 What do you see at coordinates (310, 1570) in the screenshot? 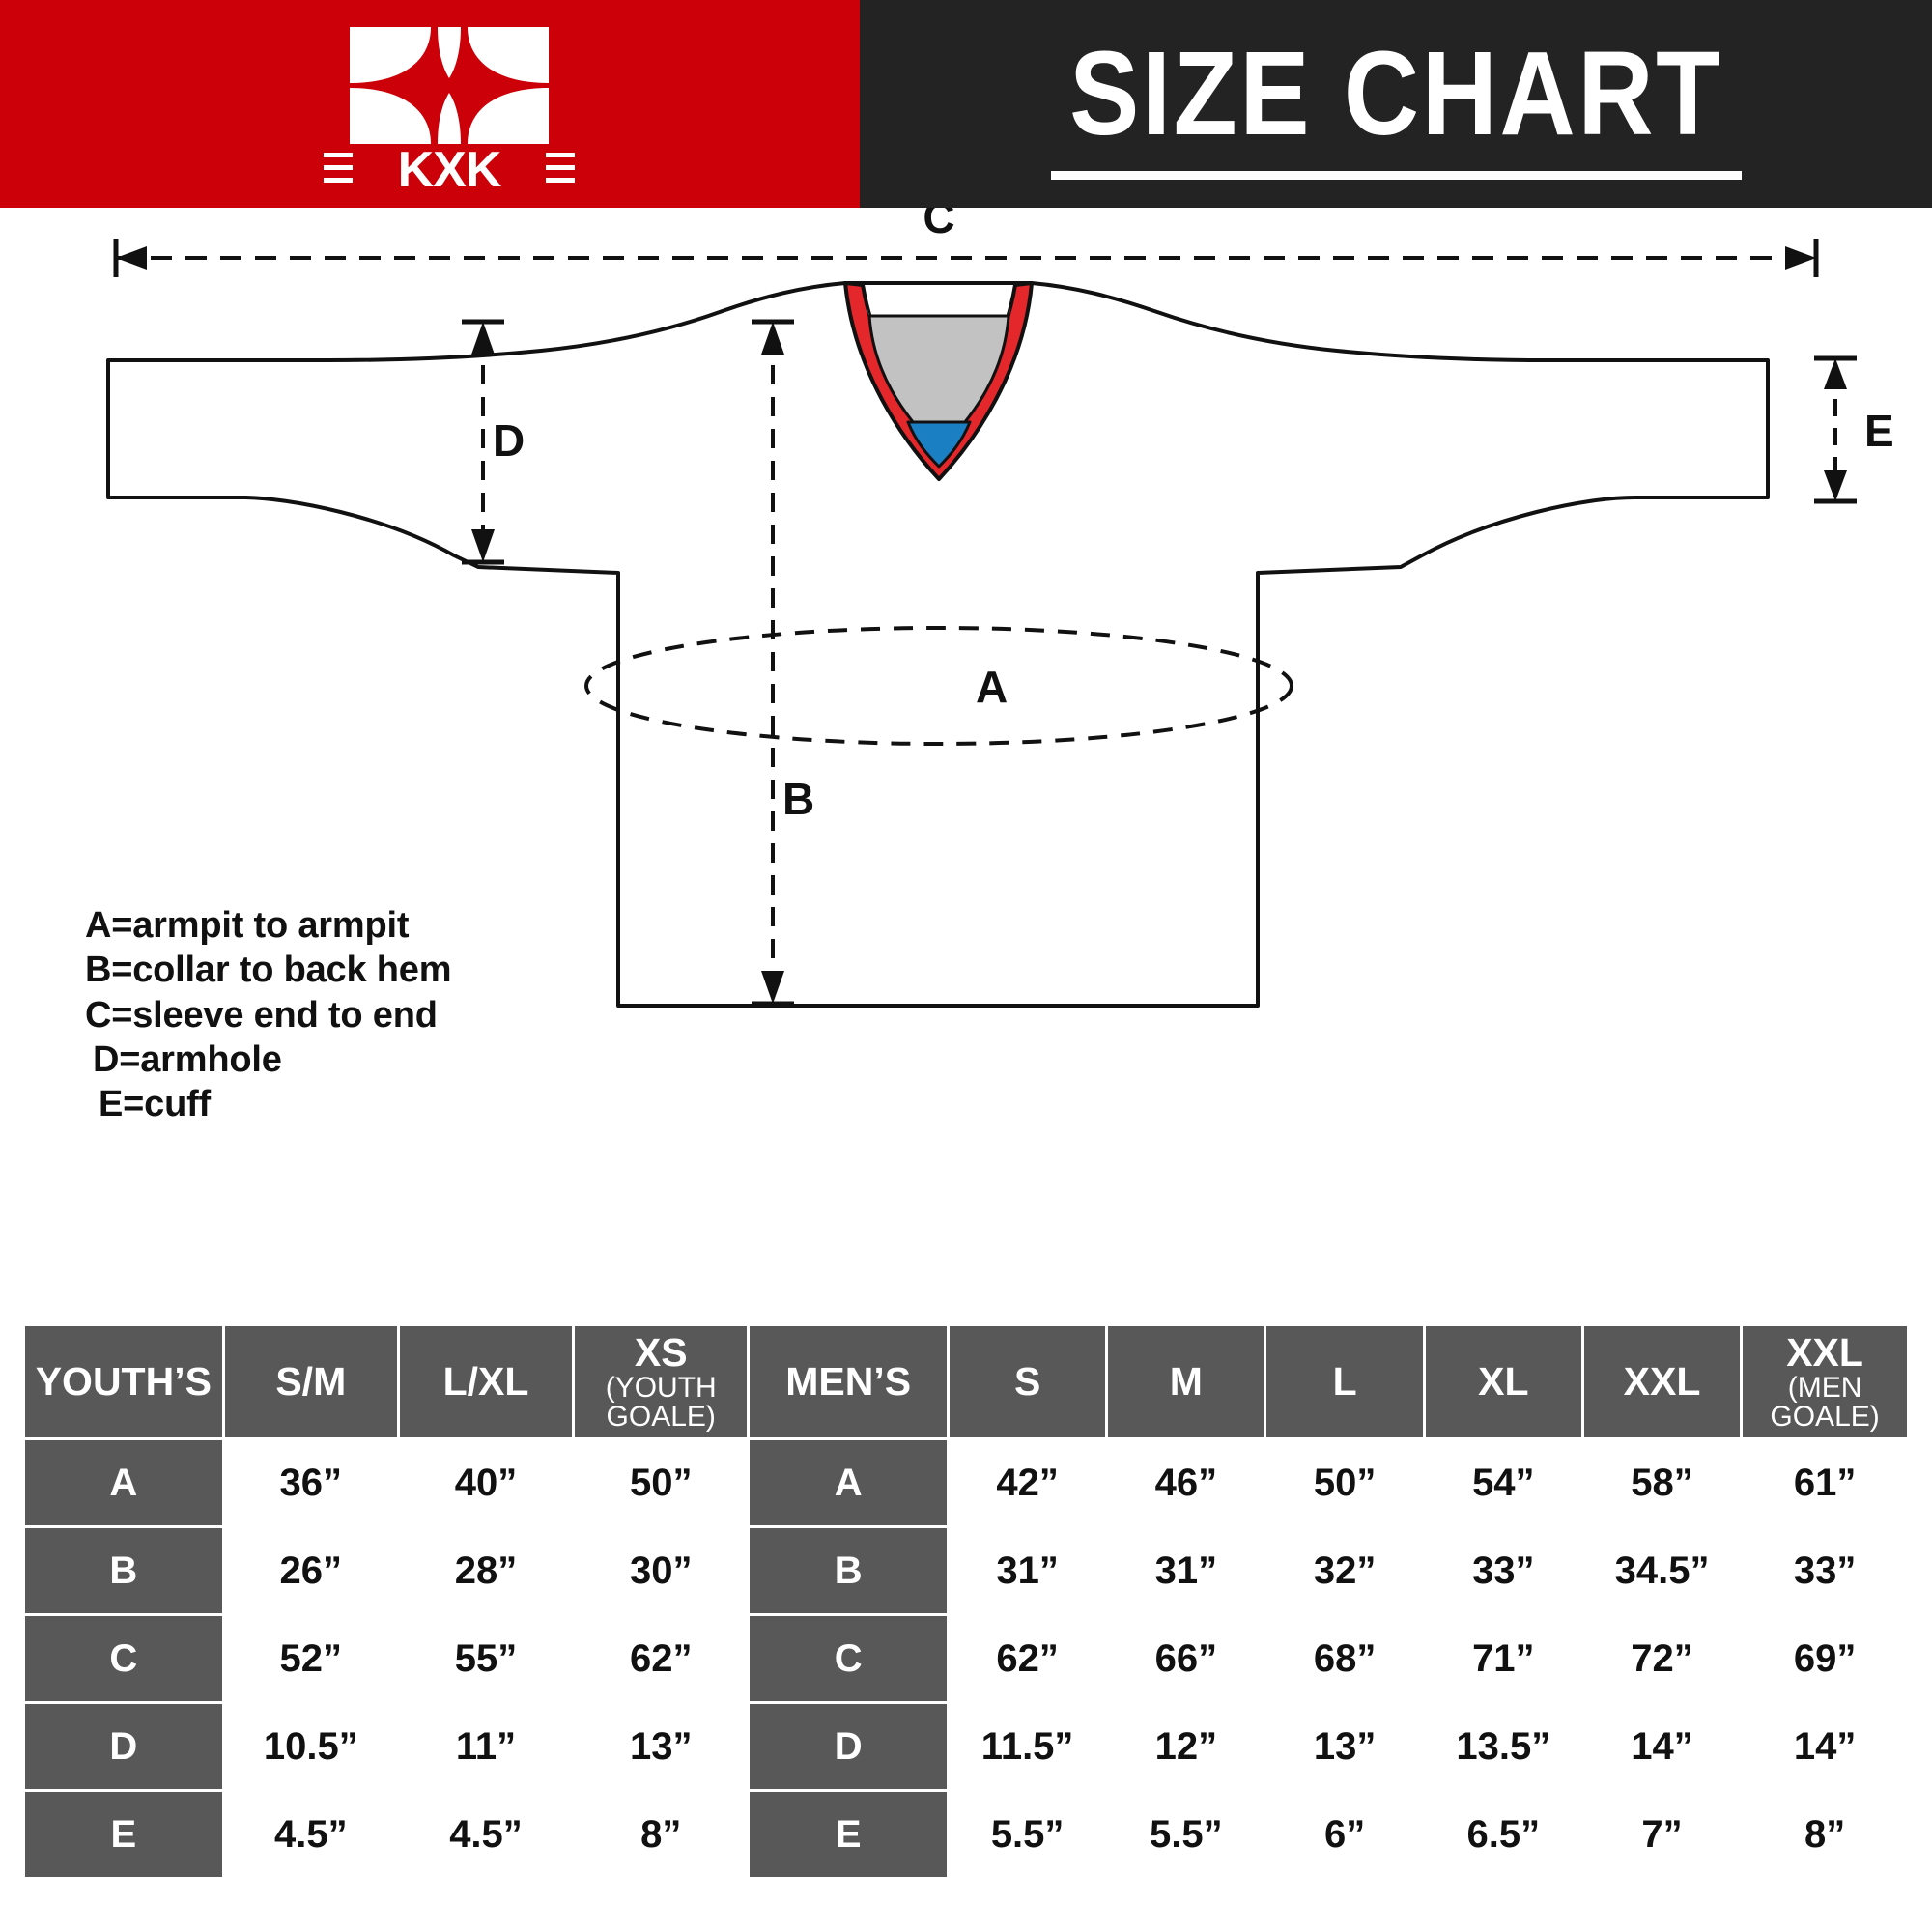
I see `cell-b-youth-sm: 26”` at bounding box center [310, 1570].